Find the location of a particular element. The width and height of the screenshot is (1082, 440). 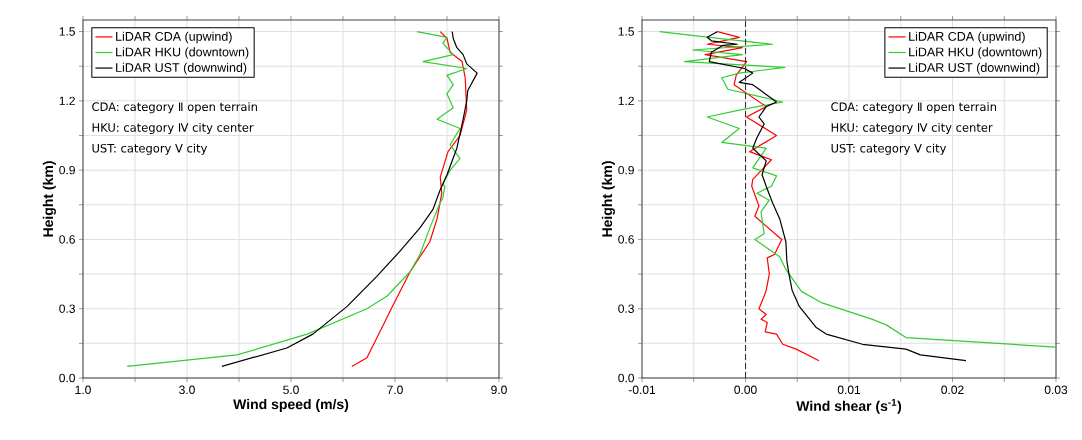

x-tick-label: 5.0 is located at coordinates (291, 390).